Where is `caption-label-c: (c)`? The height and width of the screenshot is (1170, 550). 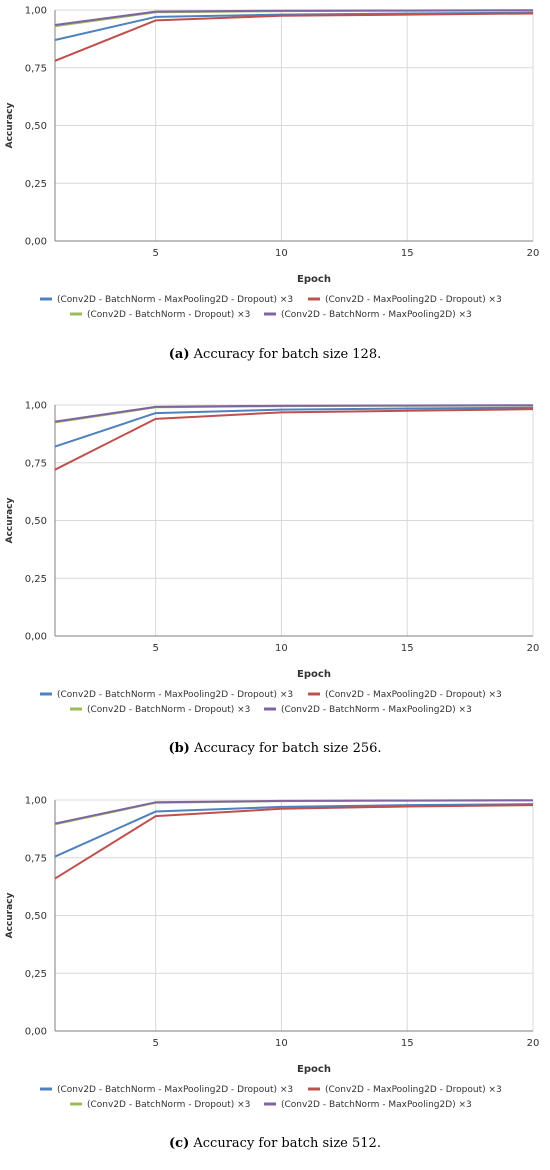
caption-label-c: (c) is located at coordinates (179, 1143).